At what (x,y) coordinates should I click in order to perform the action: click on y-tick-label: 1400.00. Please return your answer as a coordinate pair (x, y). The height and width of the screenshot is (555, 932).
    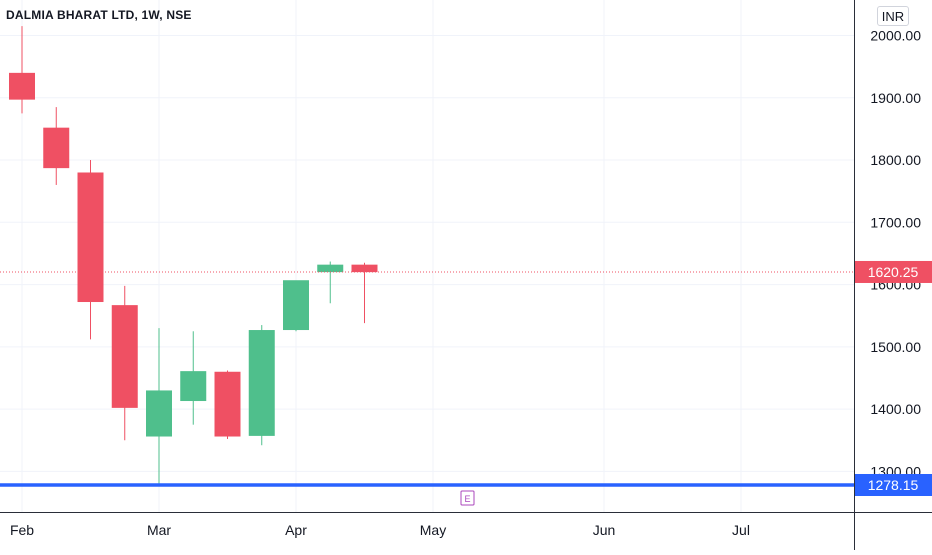
    Looking at the image, I should click on (895, 409).